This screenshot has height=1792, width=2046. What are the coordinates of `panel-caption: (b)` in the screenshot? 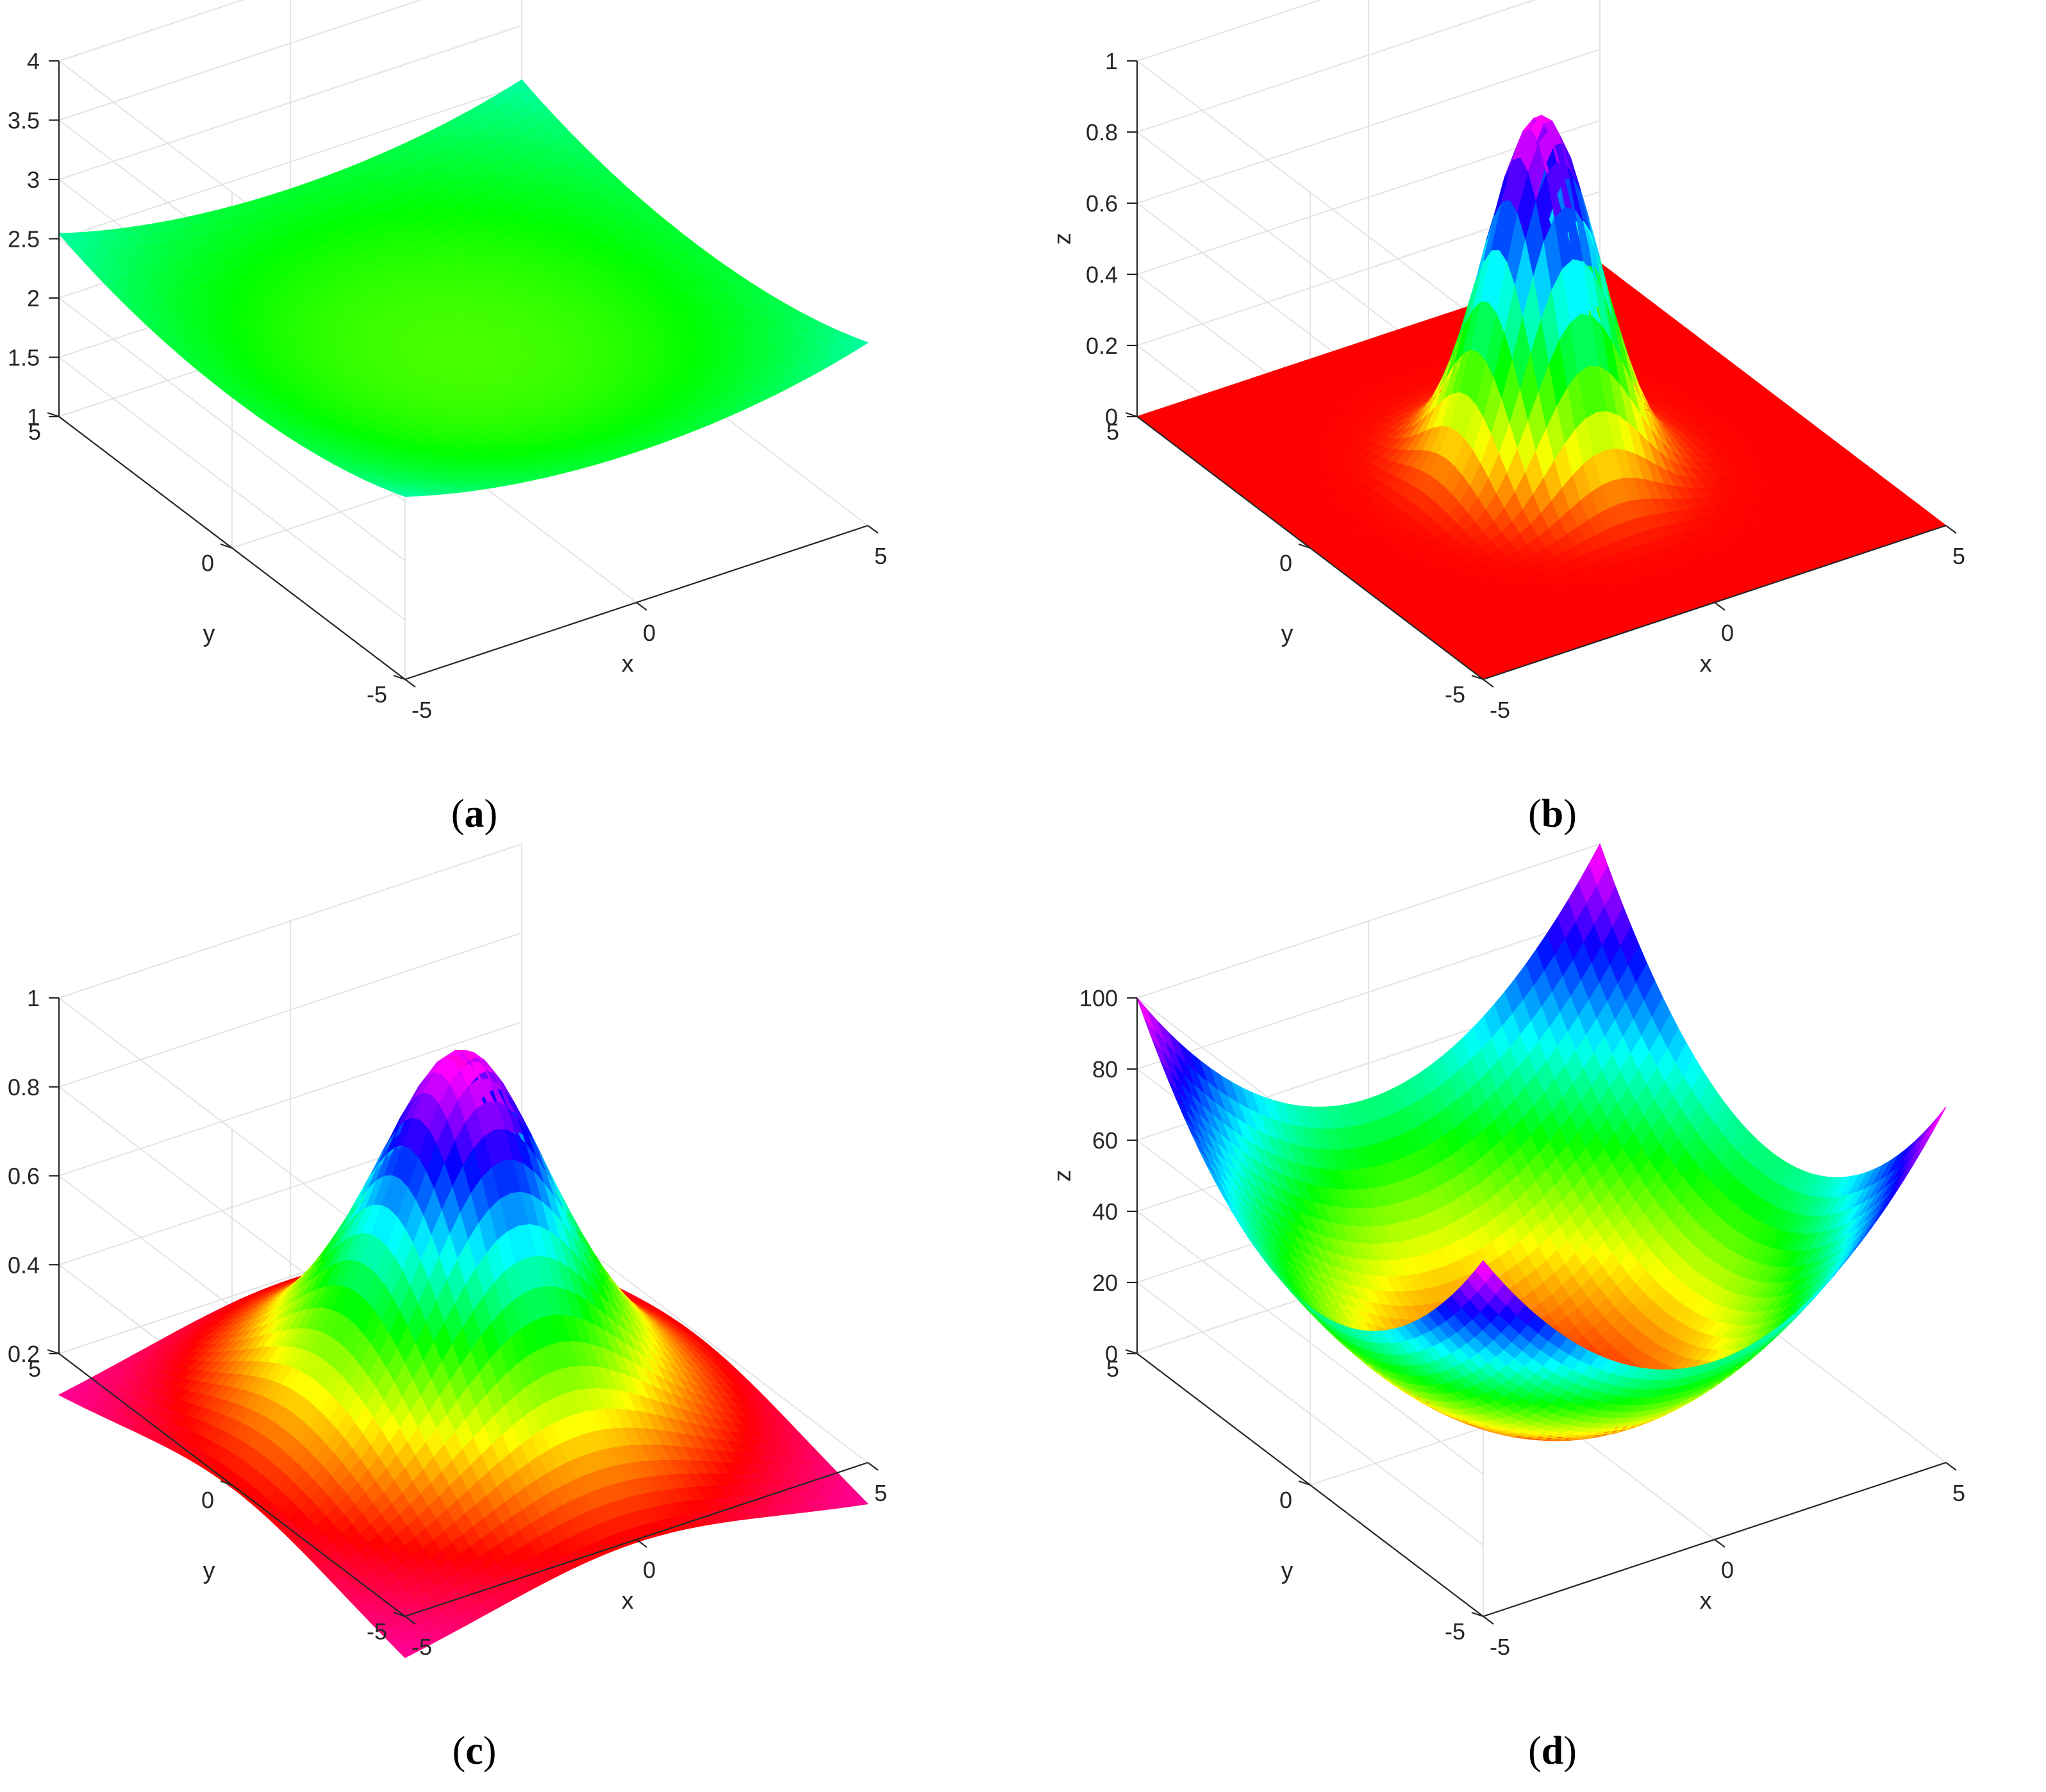 It's located at (1552, 814).